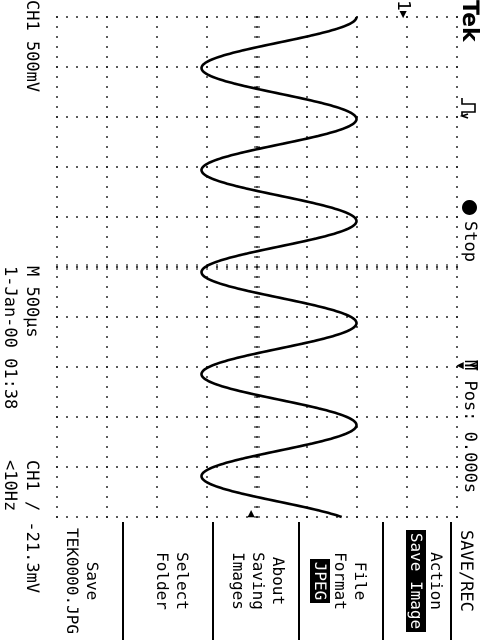 The width and height of the screenshot is (480, 640). Describe the element at coordinates (82, 581) in the screenshot. I see `save-file-button: Save TEK0000.JPG` at that location.